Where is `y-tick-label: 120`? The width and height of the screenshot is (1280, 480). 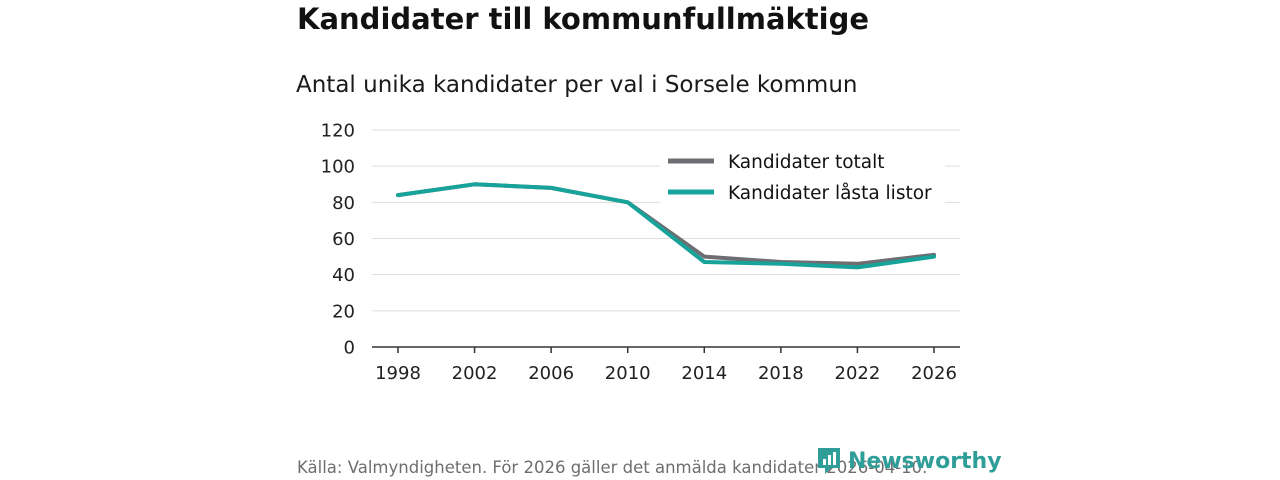 y-tick-label: 120 is located at coordinates (338, 131).